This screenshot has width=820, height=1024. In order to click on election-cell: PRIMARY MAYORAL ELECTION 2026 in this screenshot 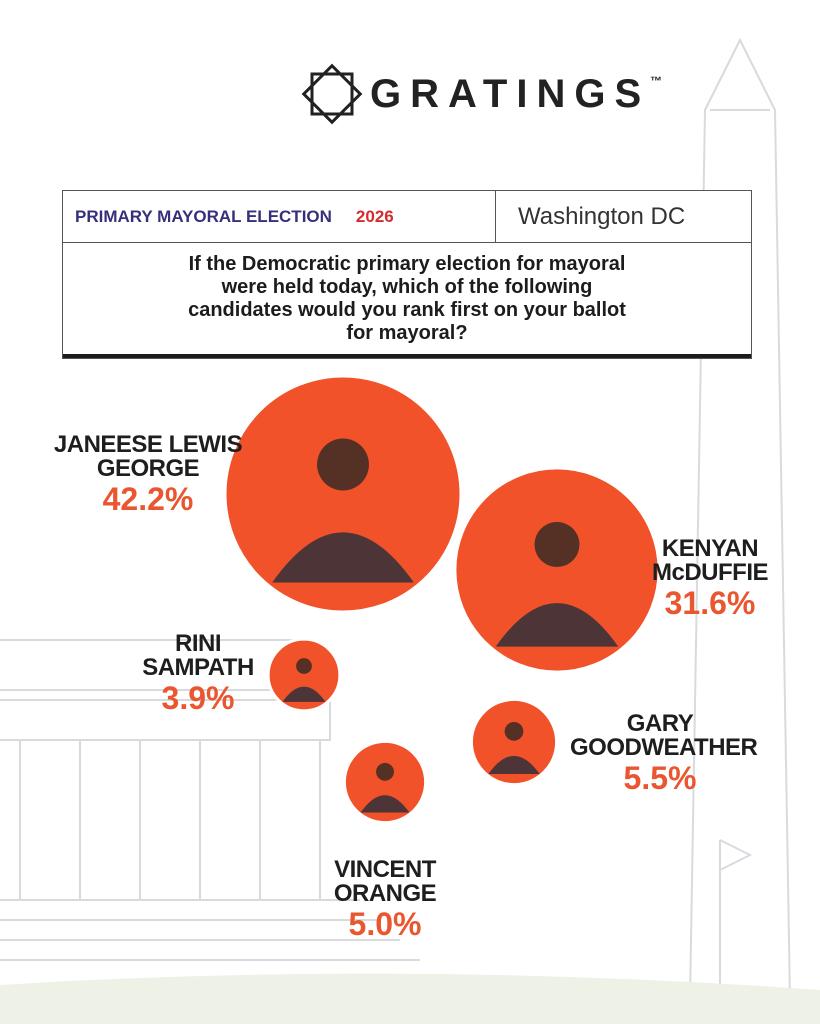, I will do `click(279, 216)`.